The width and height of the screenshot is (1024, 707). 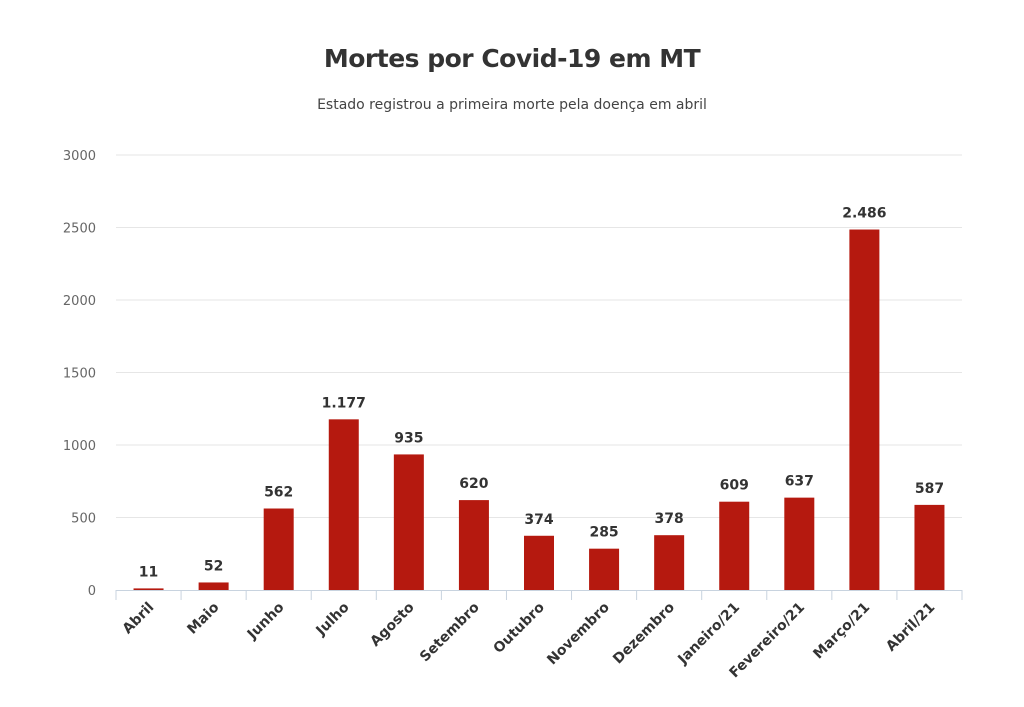 I want to click on y-tick-label: 500, so click(x=83, y=519).